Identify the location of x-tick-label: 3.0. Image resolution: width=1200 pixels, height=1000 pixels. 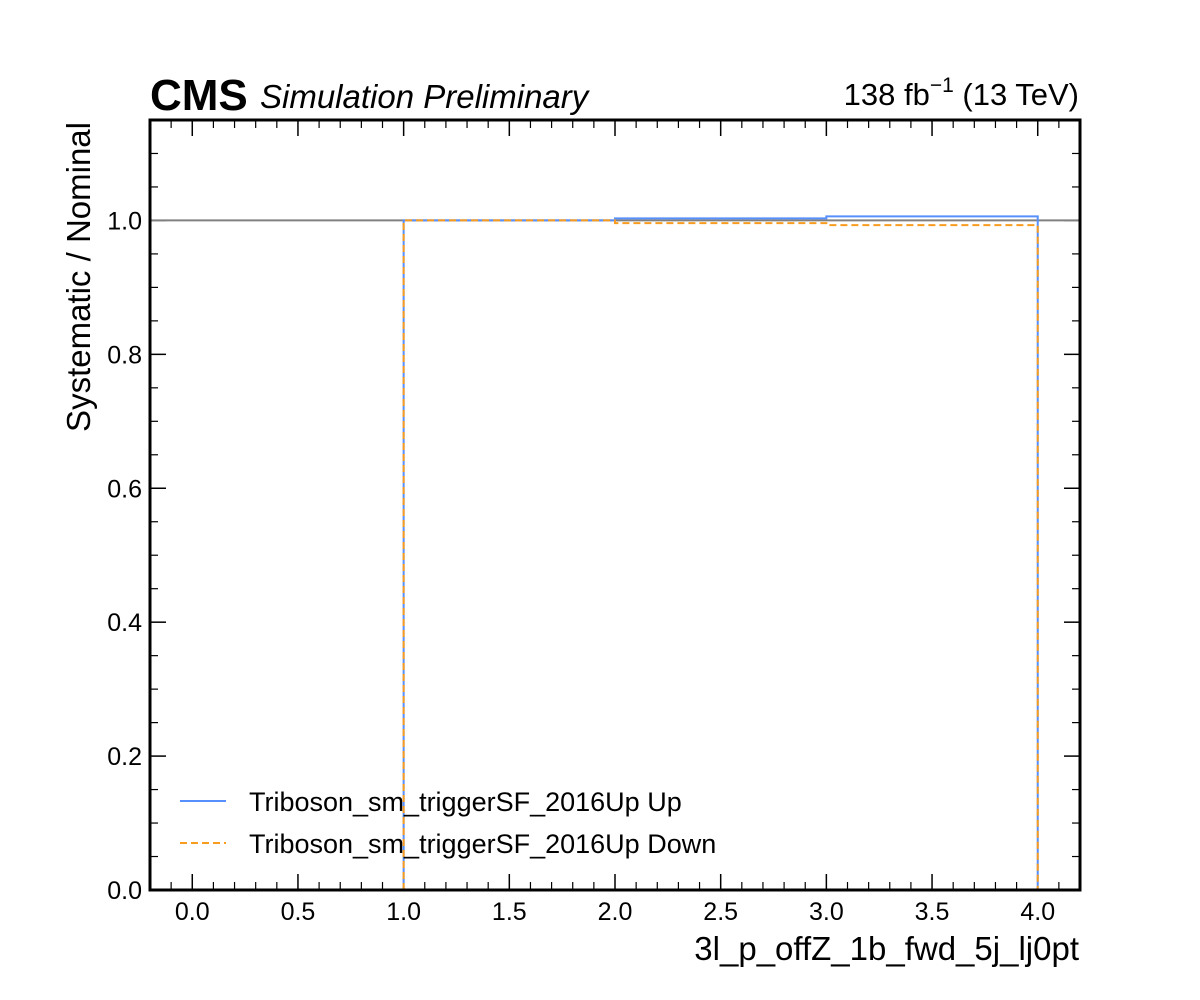
(826, 912).